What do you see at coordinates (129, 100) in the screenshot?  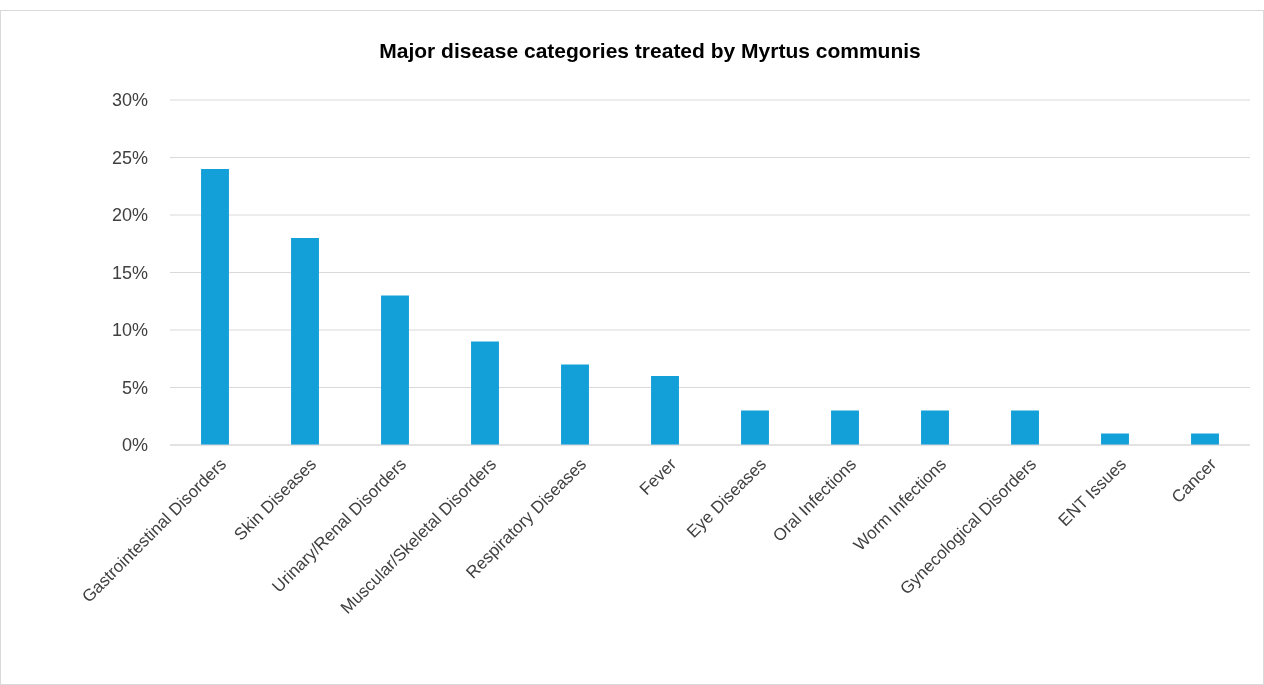 I see `y-tick-label: 30%` at bounding box center [129, 100].